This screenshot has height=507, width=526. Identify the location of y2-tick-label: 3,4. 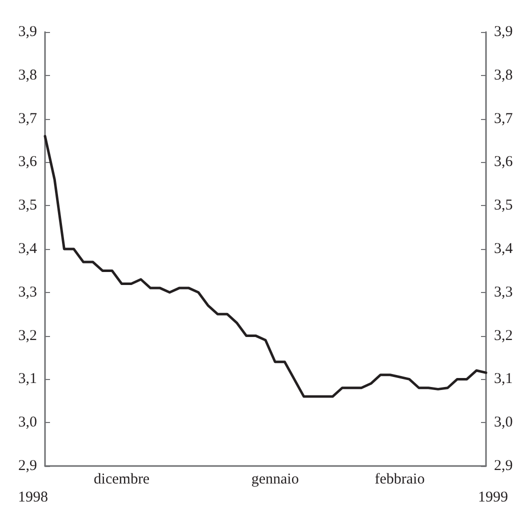
(504, 249).